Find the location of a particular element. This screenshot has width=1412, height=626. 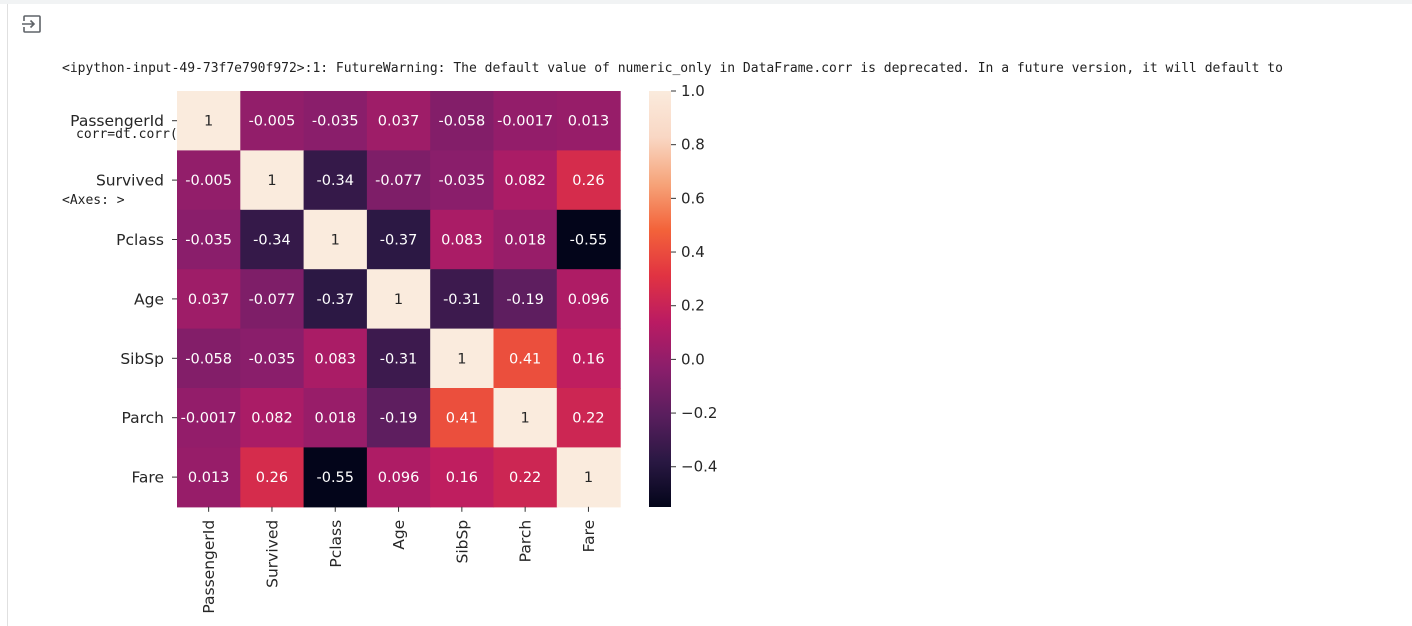

y-tick-label: SibSp is located at coordinates (142, 359).